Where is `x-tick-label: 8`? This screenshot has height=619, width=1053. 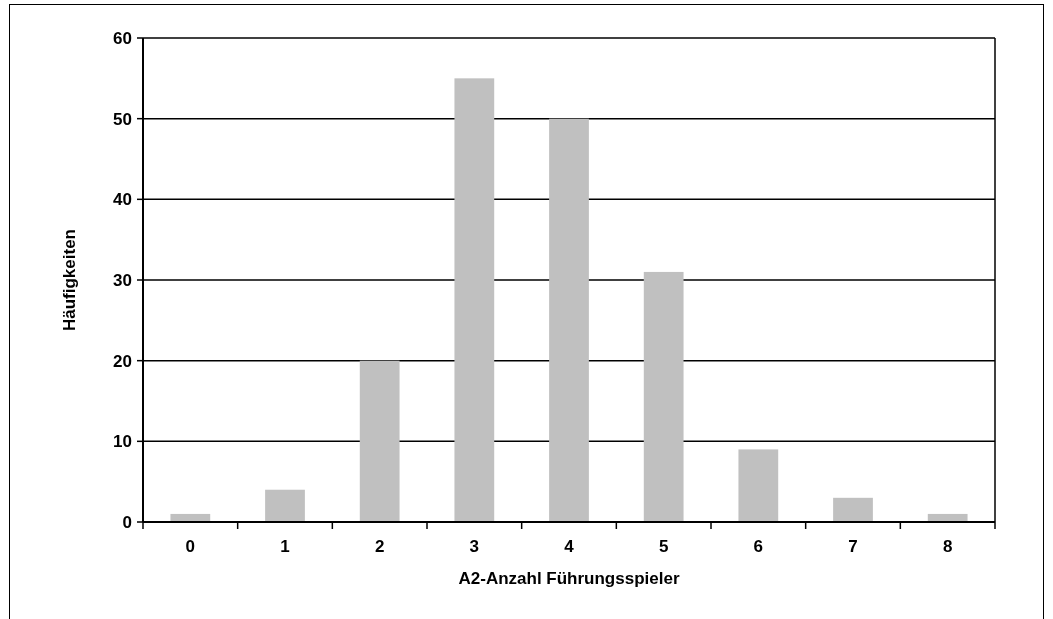
x-tick-label: 8 is located at coordinates (947, 546).